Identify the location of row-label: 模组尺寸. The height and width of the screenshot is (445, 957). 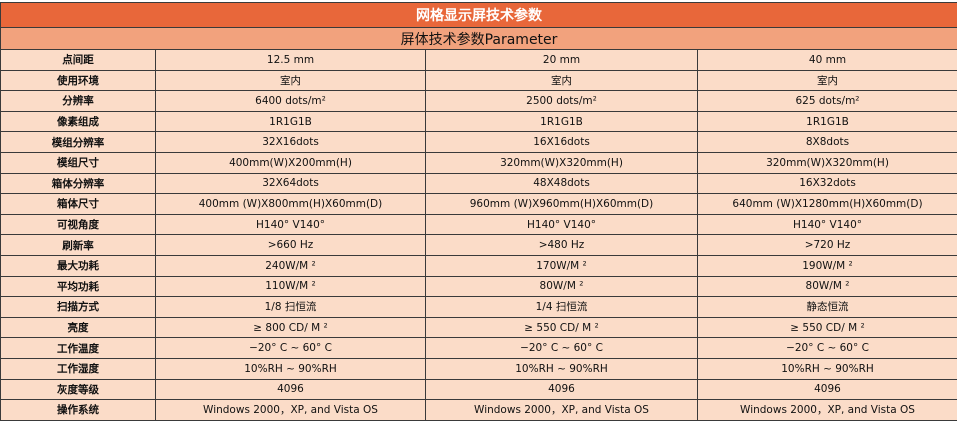
(78, 162).